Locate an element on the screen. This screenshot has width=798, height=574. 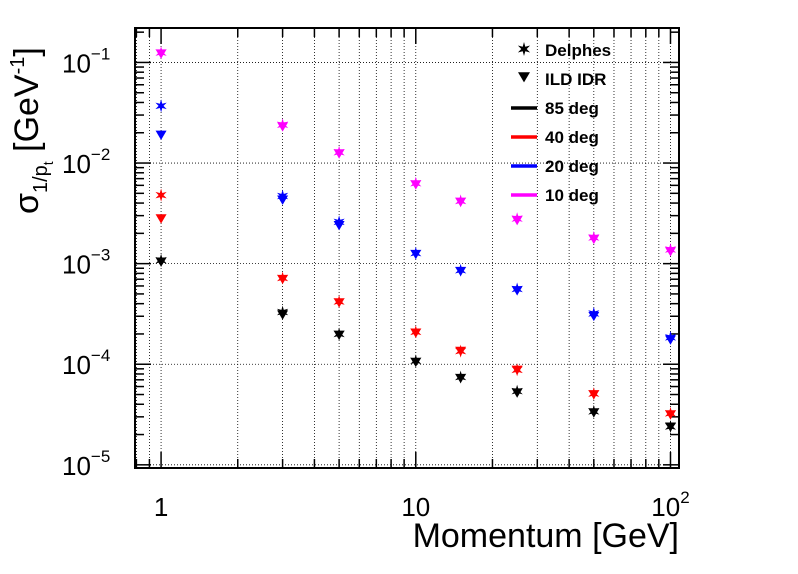
legend-label: 40 deg is located at coordinates (572, 137).